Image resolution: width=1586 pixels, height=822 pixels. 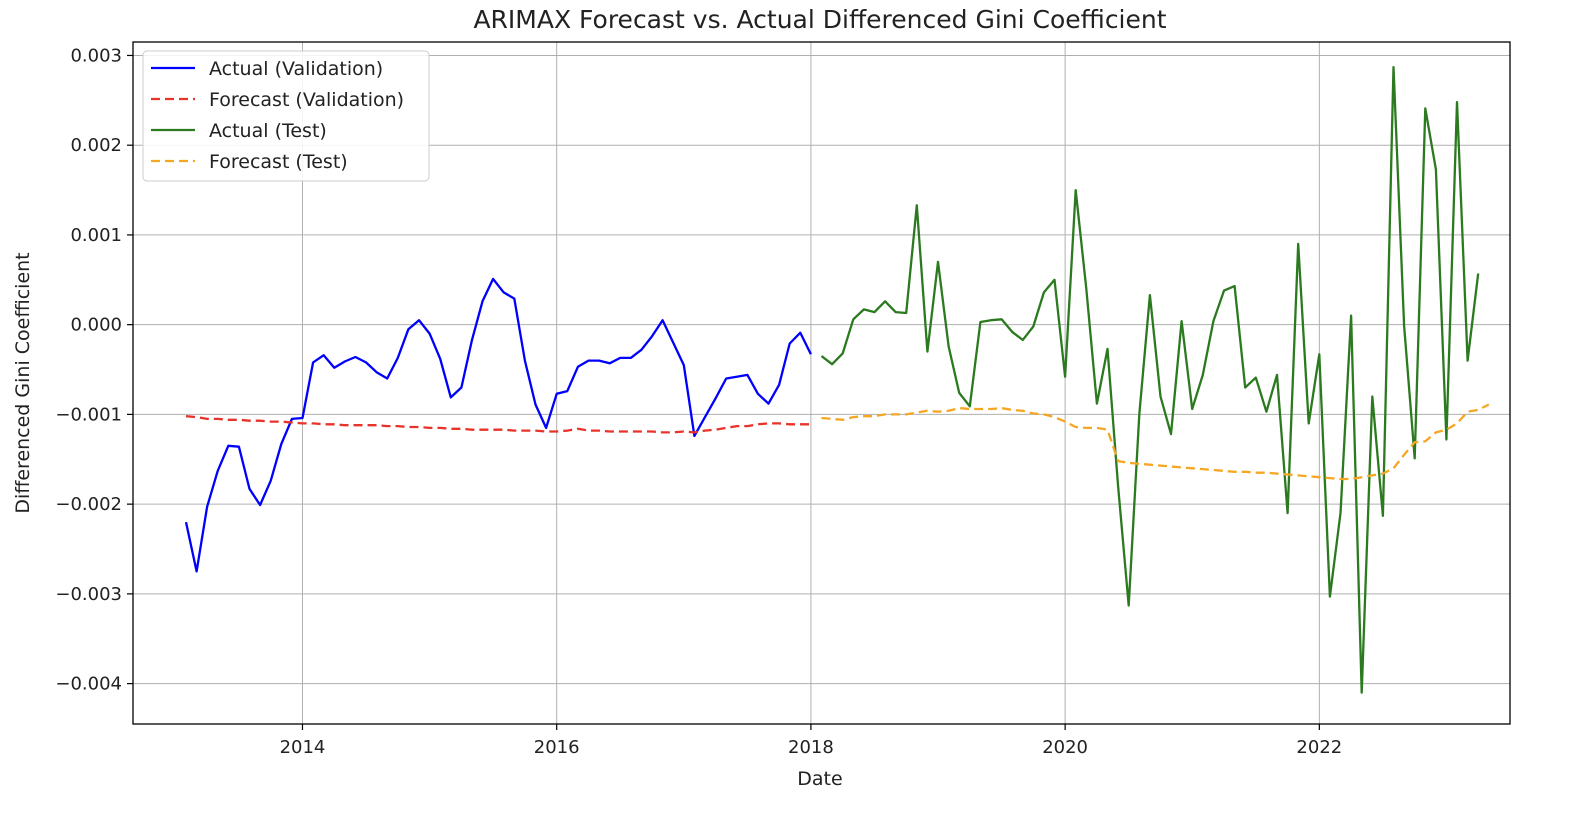 What do you see at coordinates (557, 747) in the screenshot?
I see `x-tick-label: 2016` at bounding box center [557, 747].